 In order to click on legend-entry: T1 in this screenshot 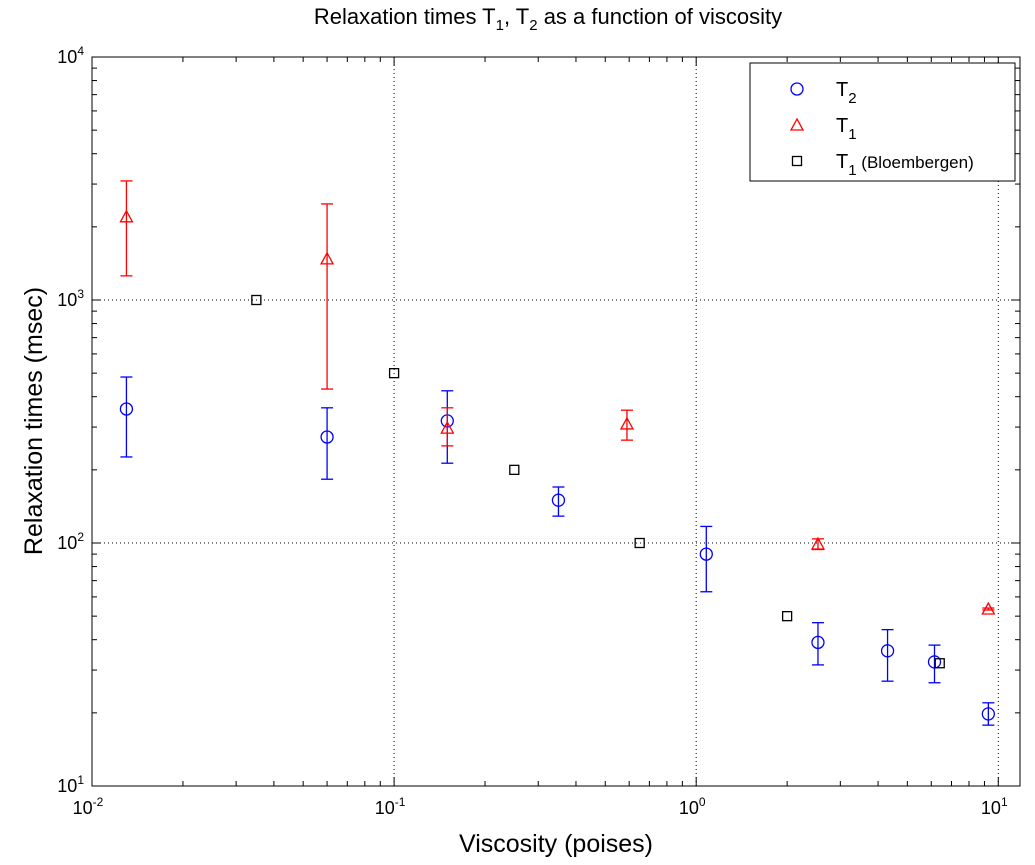, I will do `click(846, 129)`.